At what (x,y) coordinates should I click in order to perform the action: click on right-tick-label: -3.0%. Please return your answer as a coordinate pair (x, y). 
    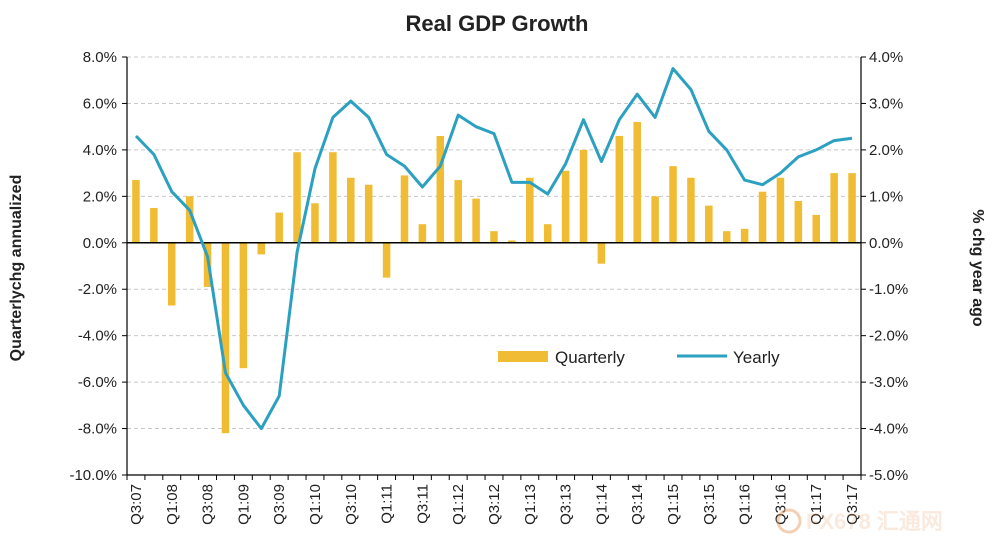
    Looking at the image, I should click on (888, 382).